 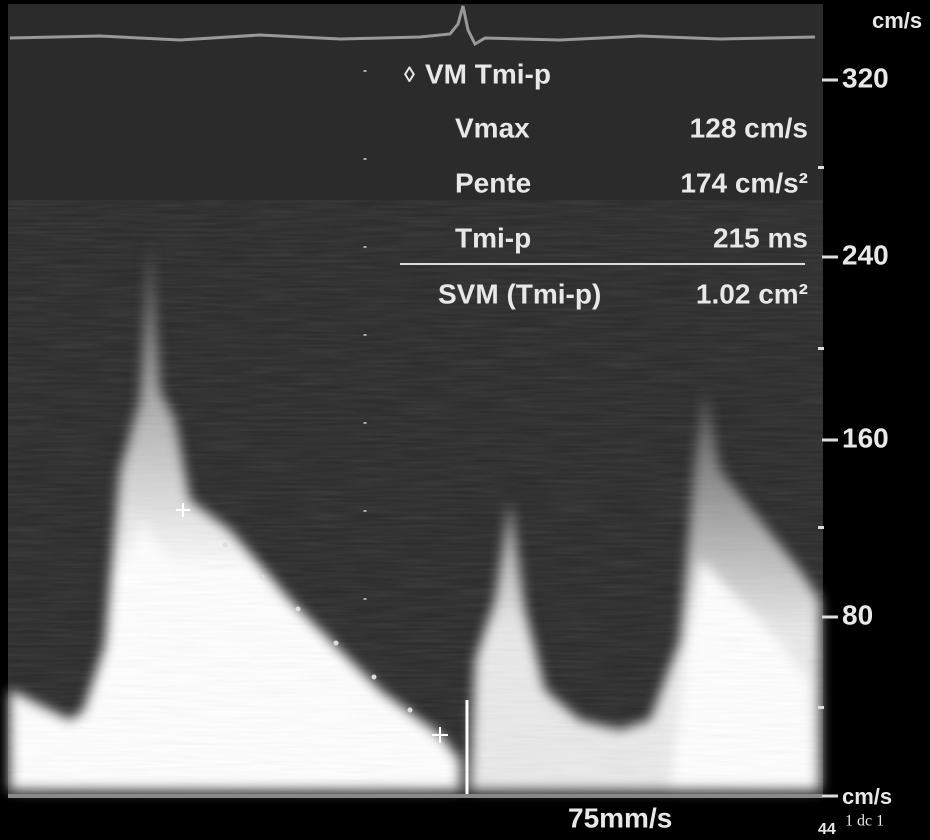 I want to click on scale-minor-ticks, so click(x=821, y=437).